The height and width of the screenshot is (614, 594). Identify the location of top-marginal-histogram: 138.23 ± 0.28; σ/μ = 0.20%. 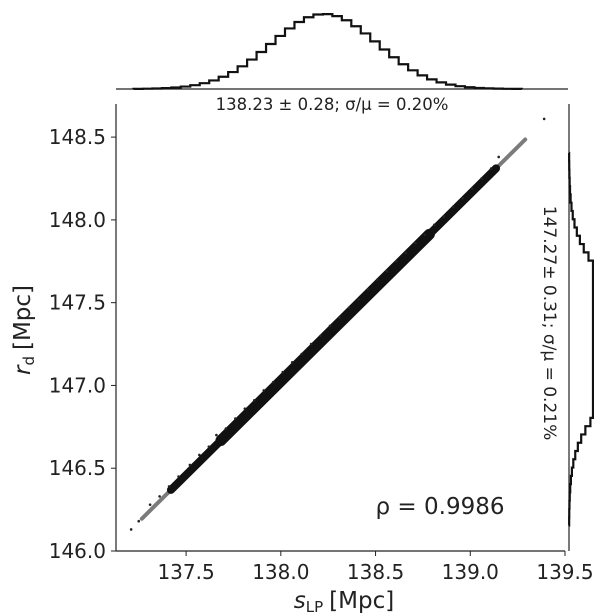
(342, 64).